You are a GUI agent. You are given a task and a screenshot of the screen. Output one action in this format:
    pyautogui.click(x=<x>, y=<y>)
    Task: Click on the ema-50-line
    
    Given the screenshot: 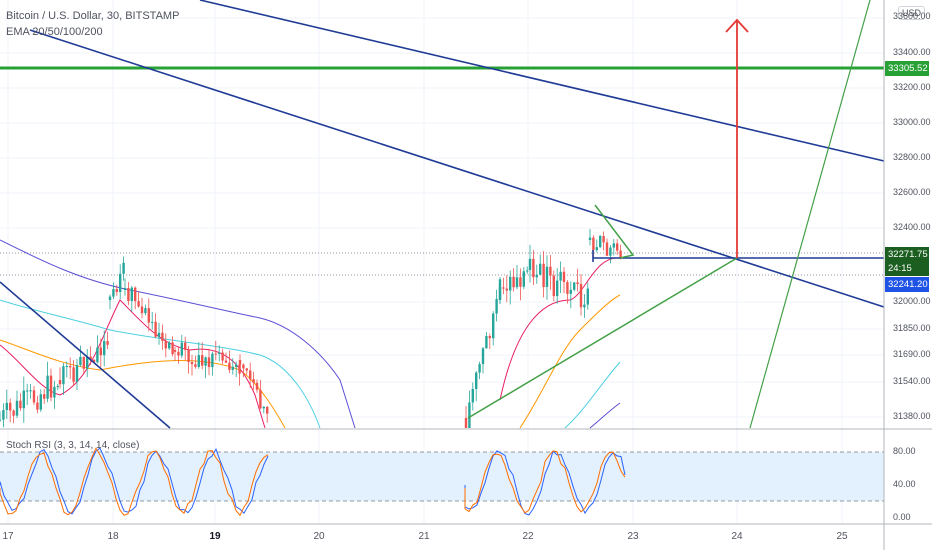 What is the action you would take?
    pyautogui.click(x=143, y=384)
    